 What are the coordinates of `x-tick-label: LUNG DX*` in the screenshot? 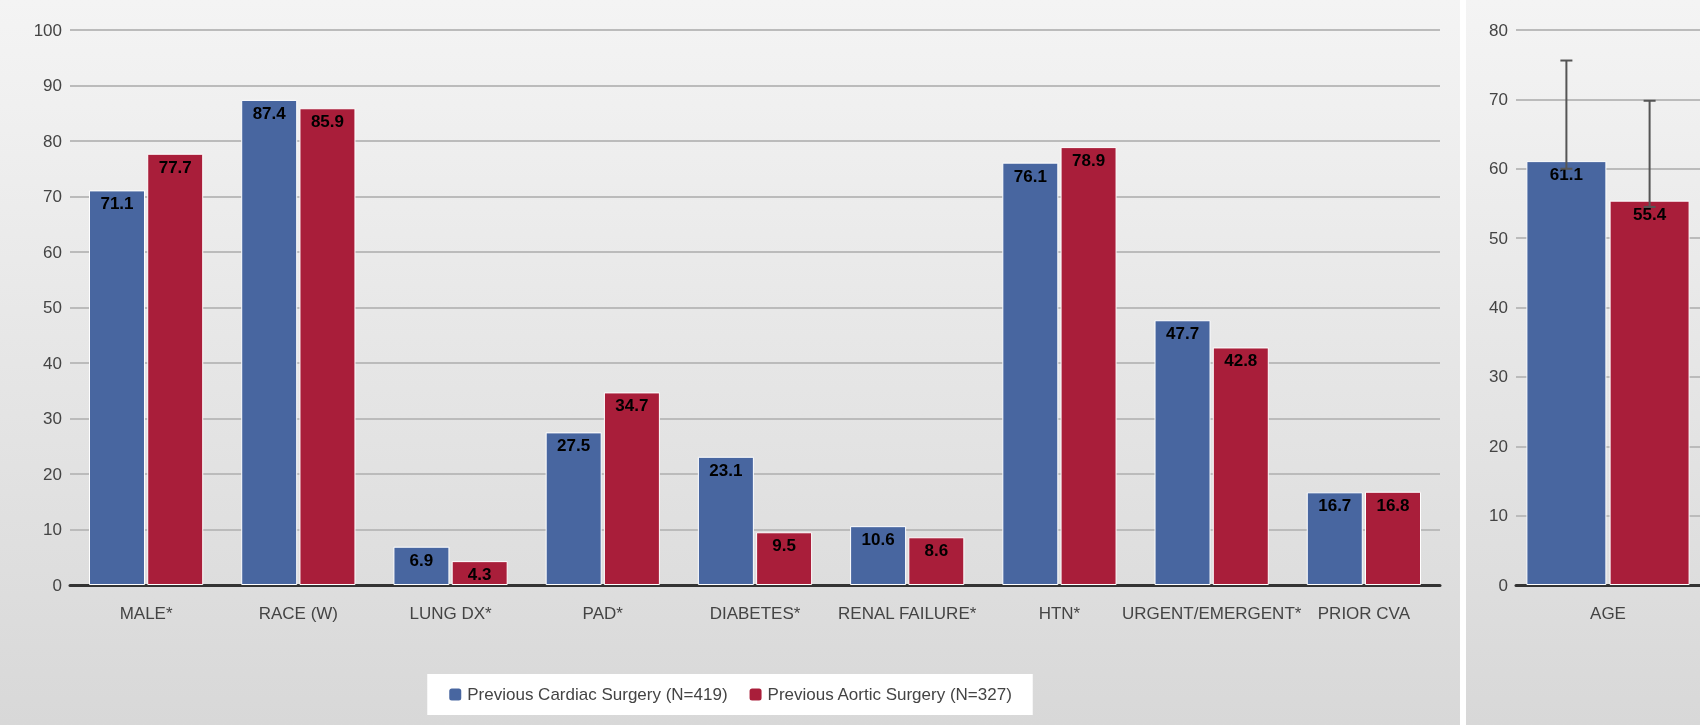 It's located at (451, 613).